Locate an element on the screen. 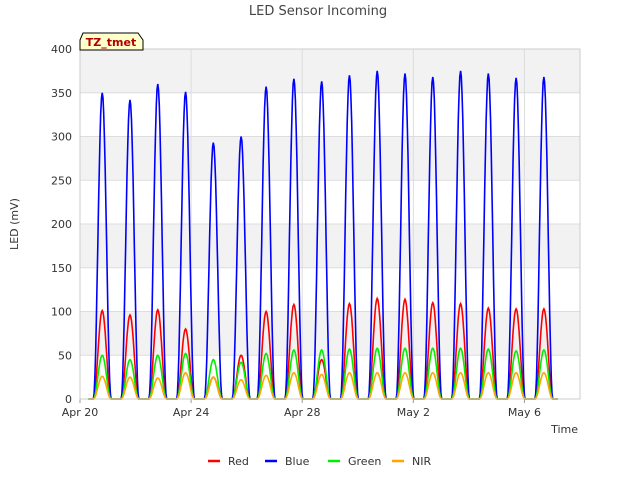  chart-title: LED Sensor Incoming is located at coordinates (318, 11).